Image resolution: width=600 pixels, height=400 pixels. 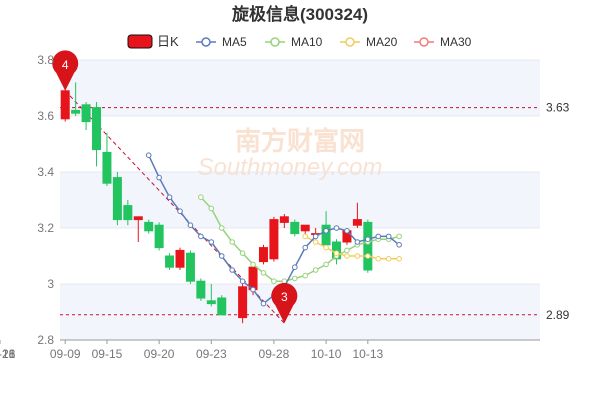 I want to click on marker-label: 3, so click(x=2, y=202).